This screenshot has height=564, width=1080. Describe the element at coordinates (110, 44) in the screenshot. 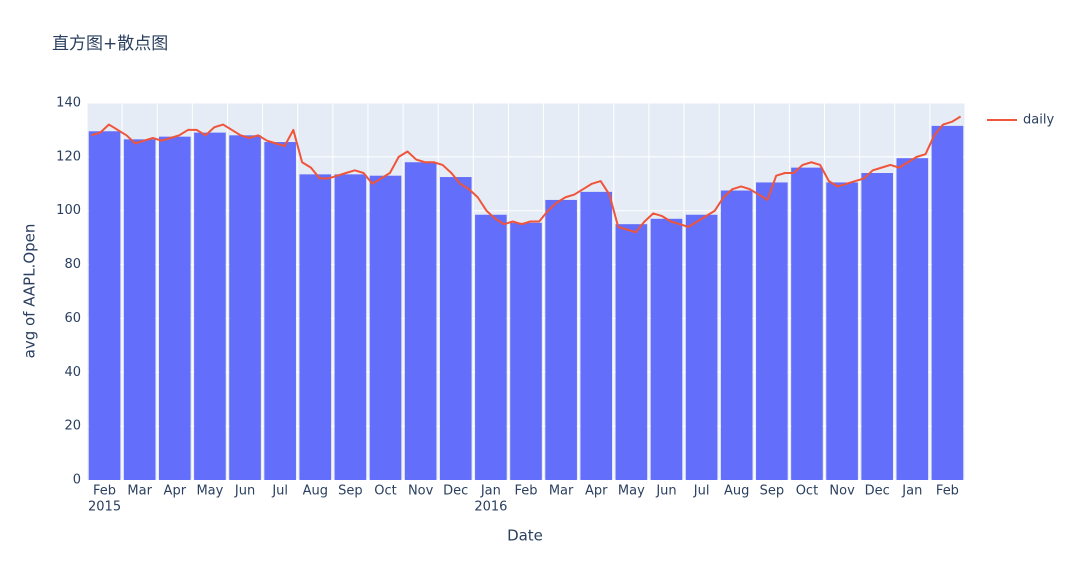

I see `chart-title: 直方图+散点图` at that location.